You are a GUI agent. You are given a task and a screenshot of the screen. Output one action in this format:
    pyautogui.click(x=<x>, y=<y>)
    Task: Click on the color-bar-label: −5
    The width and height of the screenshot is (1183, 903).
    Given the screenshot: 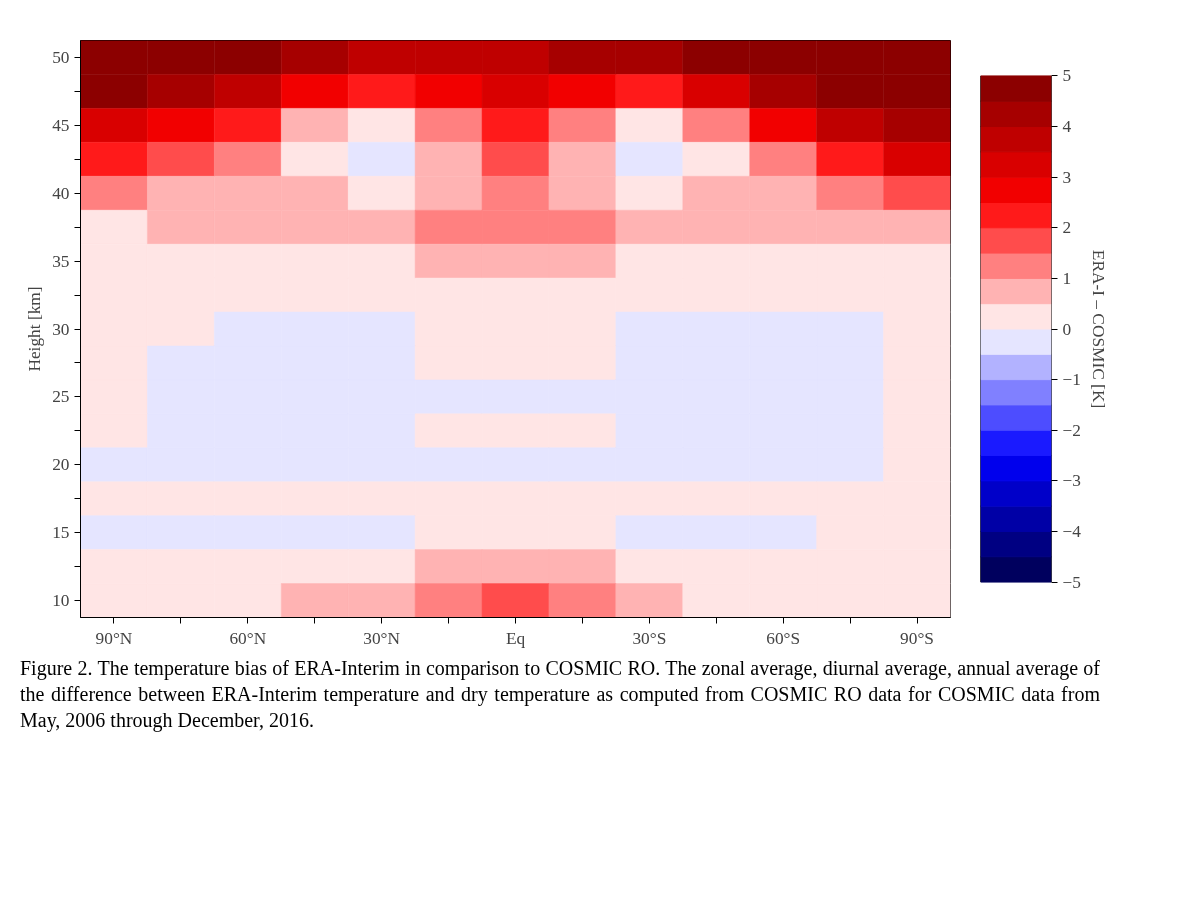 What is the action you would take?
    pyautogui.click(x=1071, y=582)
    